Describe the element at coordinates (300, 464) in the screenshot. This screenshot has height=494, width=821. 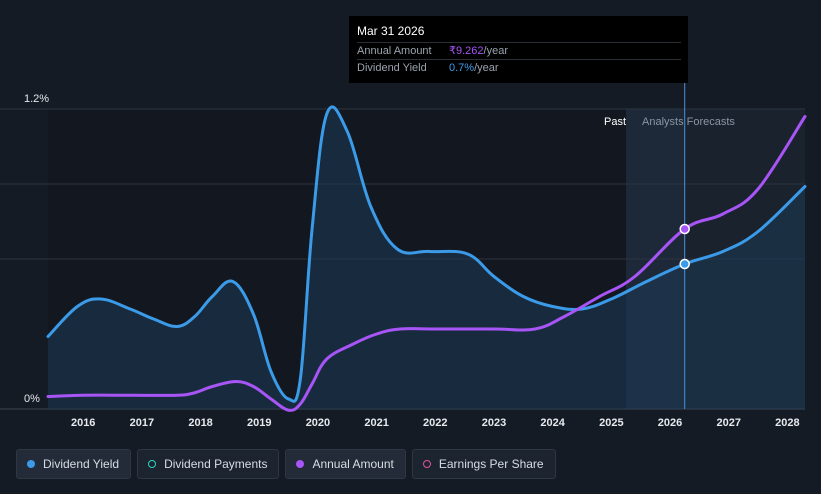
I see `annual-amount-dot-icon` at that location.